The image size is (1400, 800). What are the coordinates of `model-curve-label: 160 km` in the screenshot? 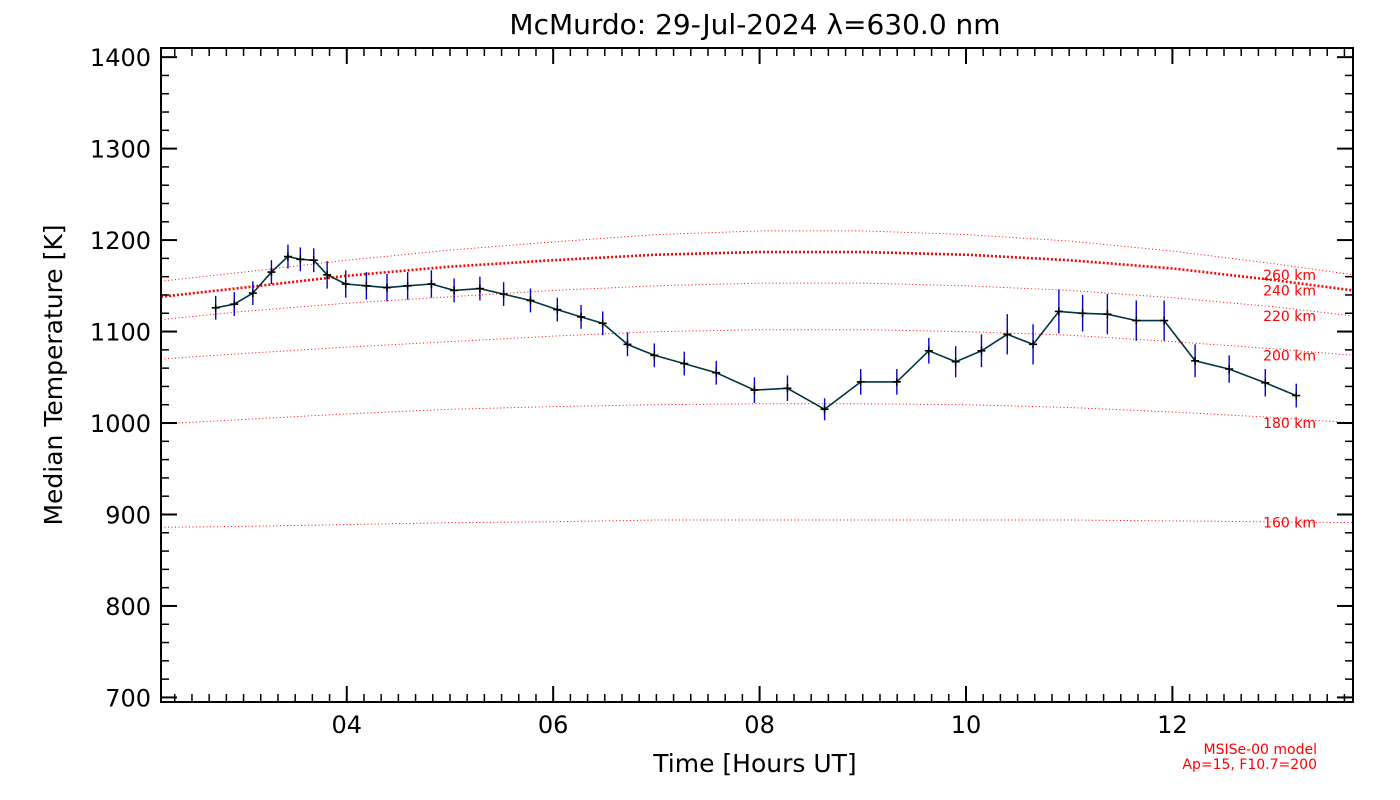 It's located at (1289, 524).